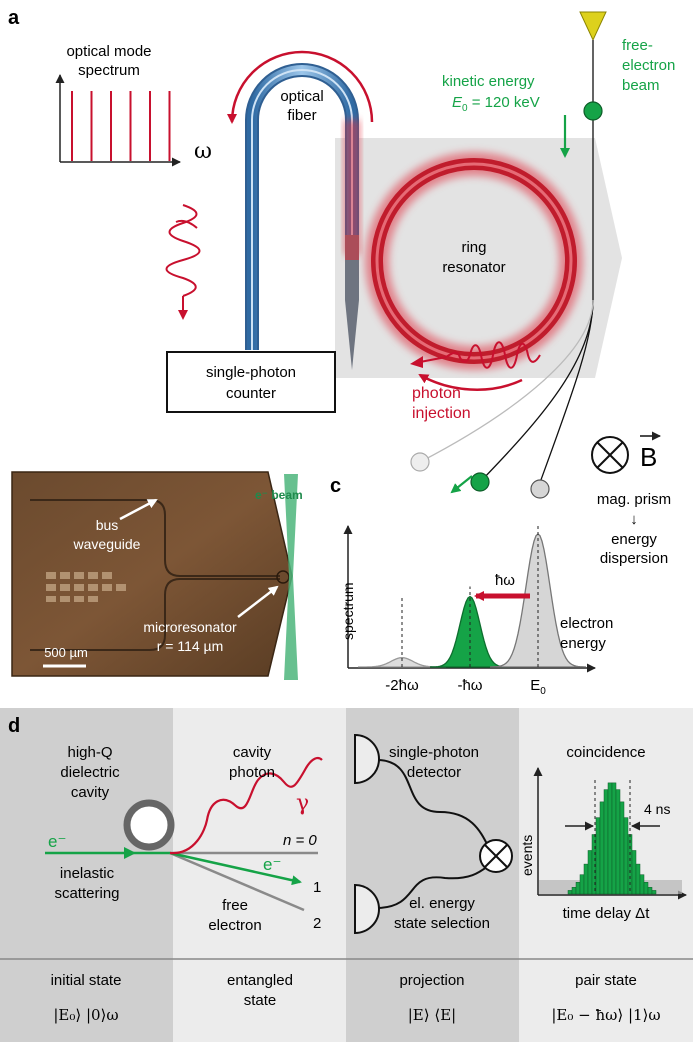 The width and height of the screenshot is (693, 1042). I want to click on c-xlabel-line1: electron, so click(586, 623).